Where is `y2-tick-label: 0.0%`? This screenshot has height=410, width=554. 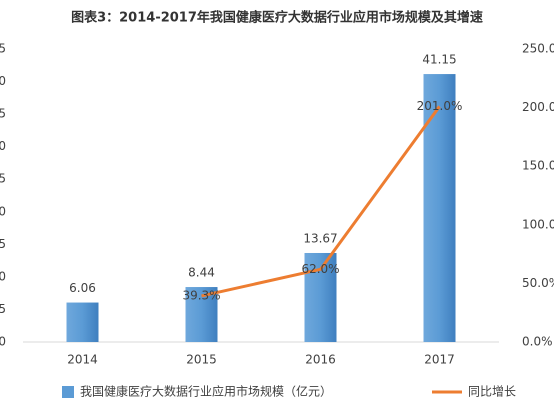
y2-tick-label: 0.0% is located at coordinates (537, 342).